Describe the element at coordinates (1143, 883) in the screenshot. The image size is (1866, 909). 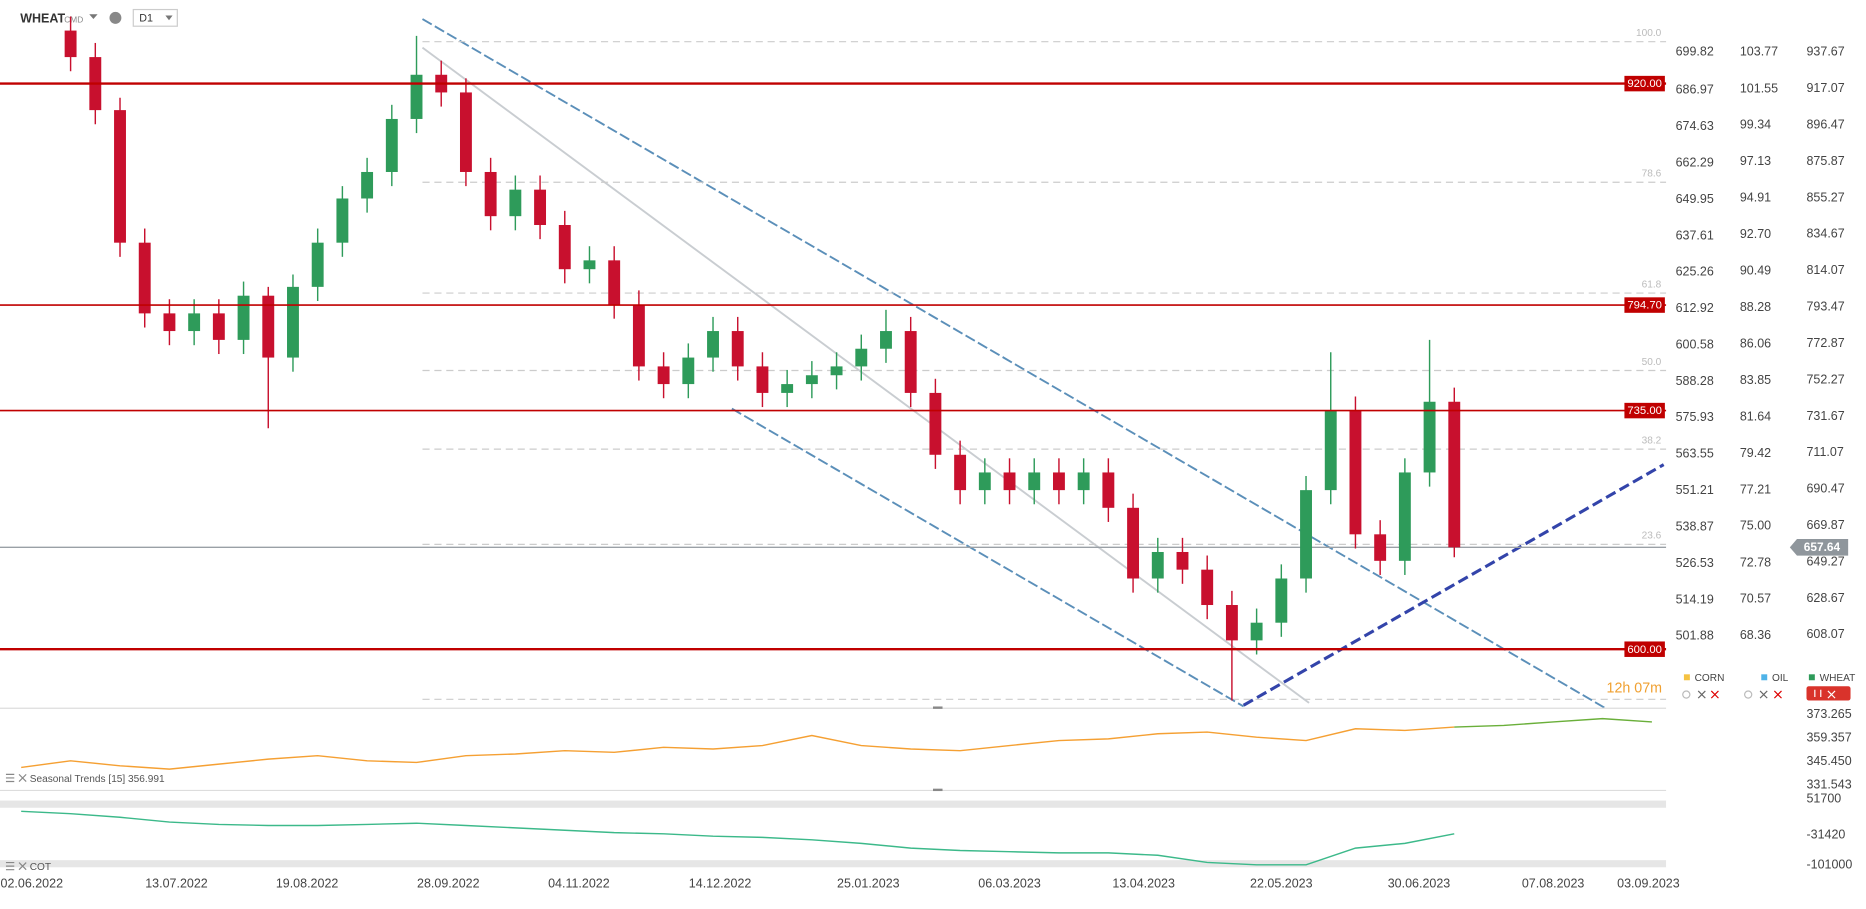
I see `x-tick-label: 13.04.2023` at that location.